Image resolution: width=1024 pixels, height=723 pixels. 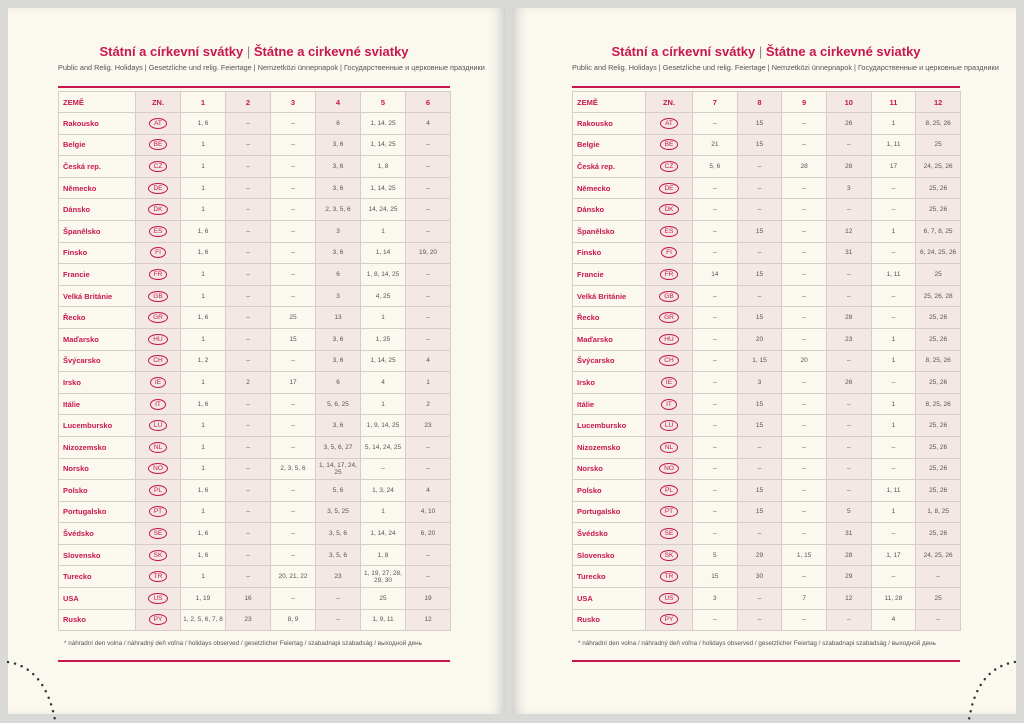 What do you see at coordinates (158, 339) in the screenshot?
I see `country-code: HU` at bounding box center [158, 339].